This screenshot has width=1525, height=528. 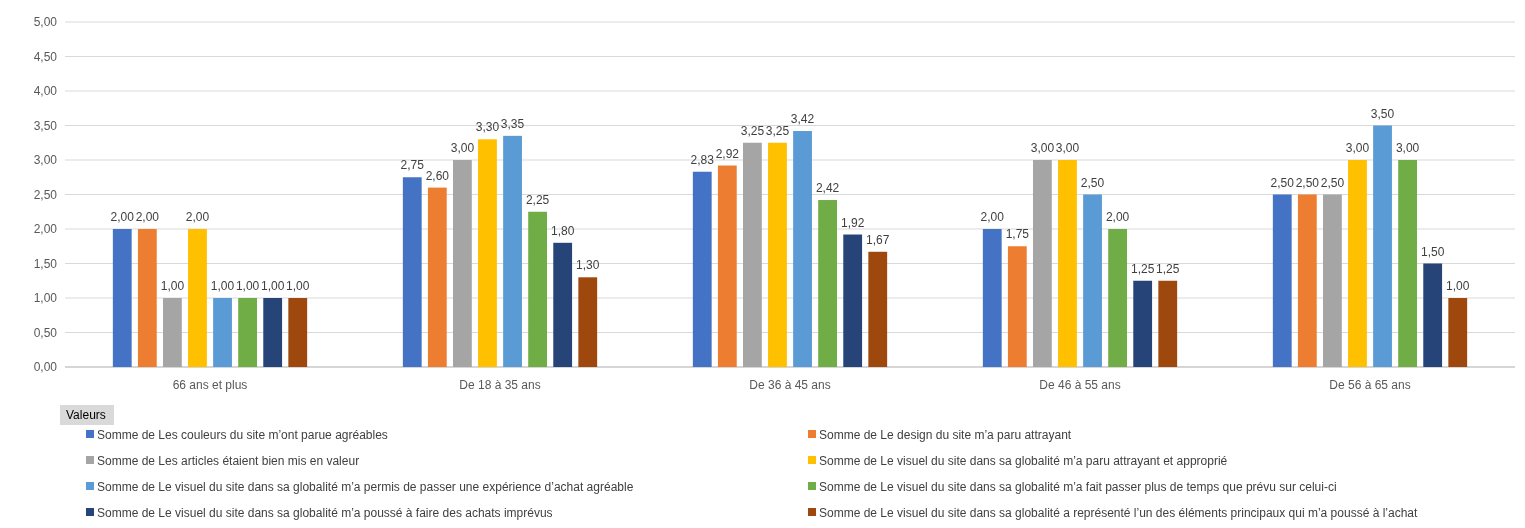 What do you see at coordinates (790, 385) in the screenshot?
I see `x-tick-label: De 36 à 45 ans` at bounding box center [790, 385].